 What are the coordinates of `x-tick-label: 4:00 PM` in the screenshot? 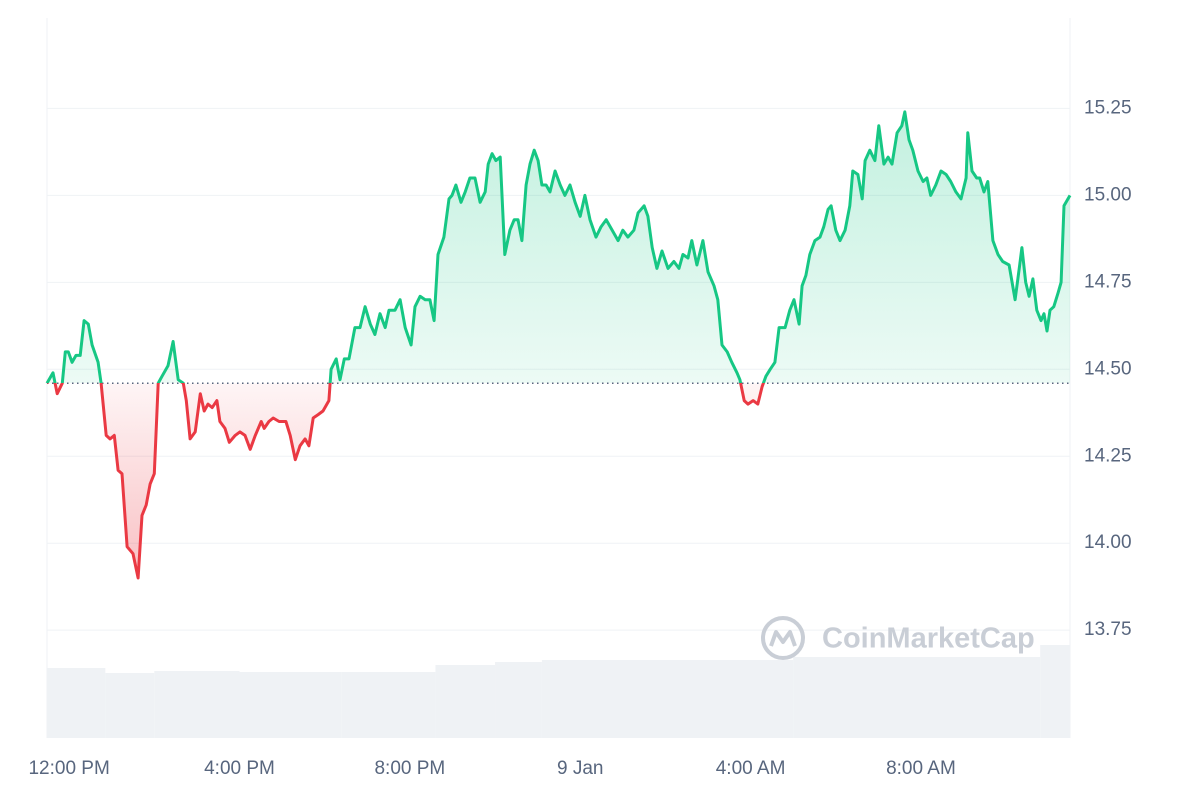 It's located at (239, 768).